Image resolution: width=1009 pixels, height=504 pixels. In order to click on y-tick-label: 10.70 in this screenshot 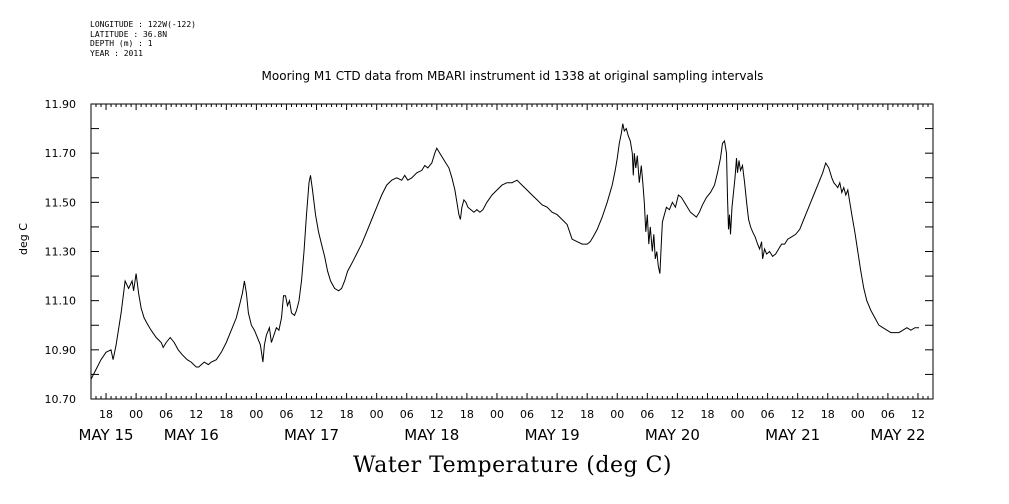, I will do `click(61, 399)`.